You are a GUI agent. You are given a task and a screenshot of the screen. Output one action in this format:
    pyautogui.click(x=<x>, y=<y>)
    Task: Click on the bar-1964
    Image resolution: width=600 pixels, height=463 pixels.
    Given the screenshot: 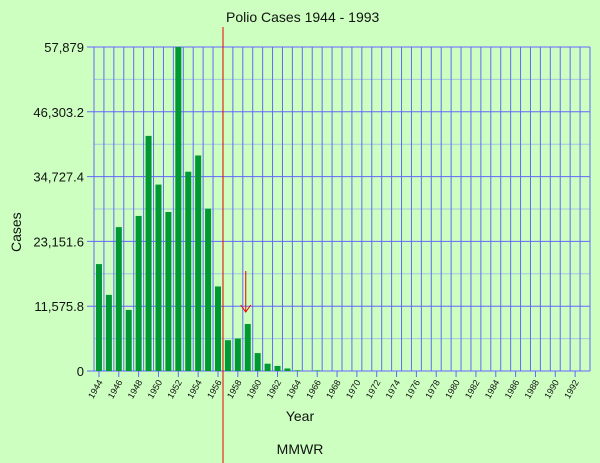 What is the action you would take?
    pyautogui.click(x=297, y=370)
    